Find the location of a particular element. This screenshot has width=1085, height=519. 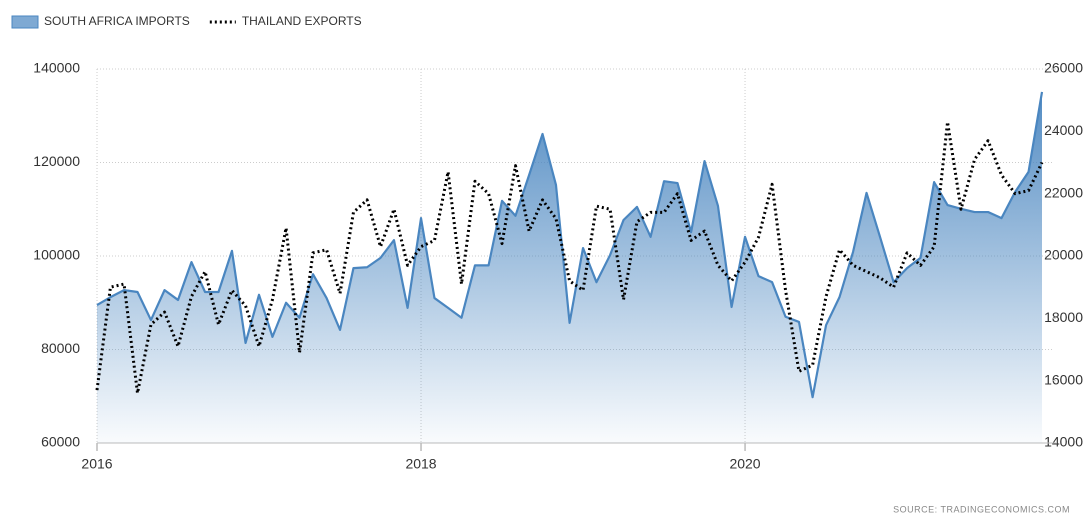

y2-tick-label: 16000 is located at coordinates (1063, 379).